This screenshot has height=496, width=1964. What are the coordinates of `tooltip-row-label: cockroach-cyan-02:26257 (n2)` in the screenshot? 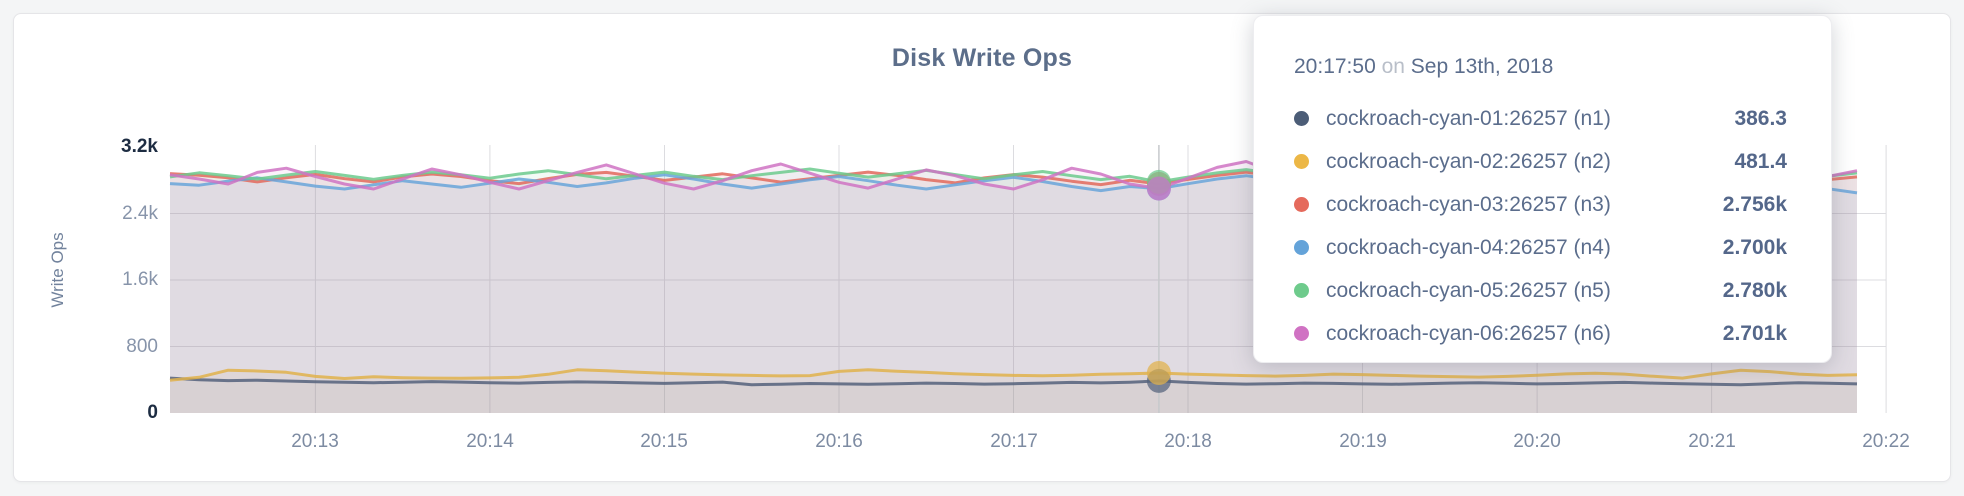 It's located at (1468, 161).